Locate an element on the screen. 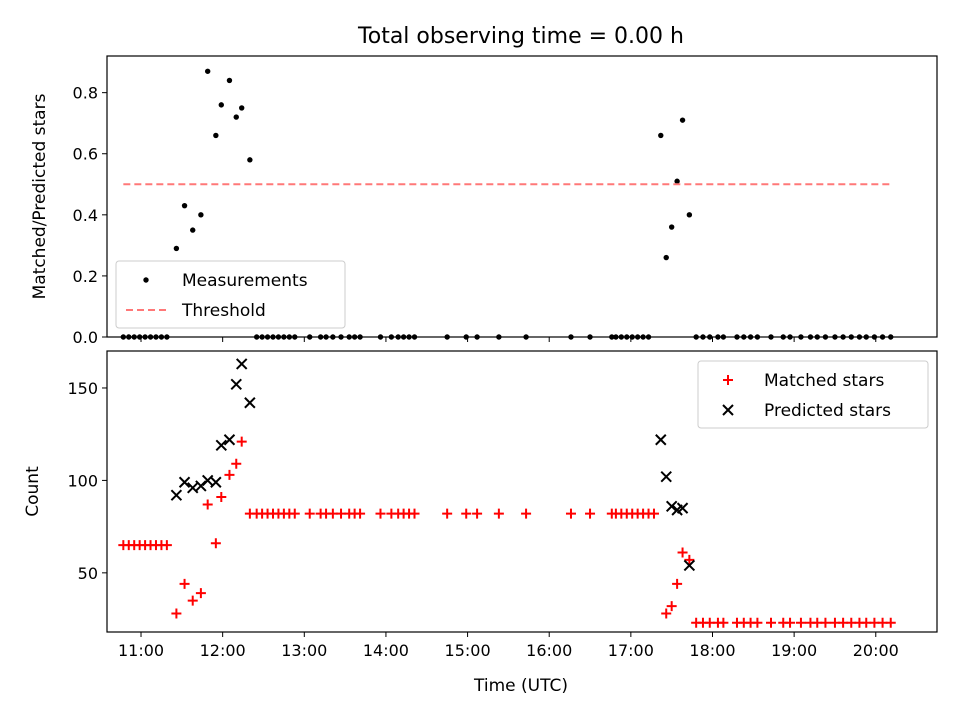 The width and height of the screenshot is (960, 720). top-legend-box is located at coordinates (230, 294).